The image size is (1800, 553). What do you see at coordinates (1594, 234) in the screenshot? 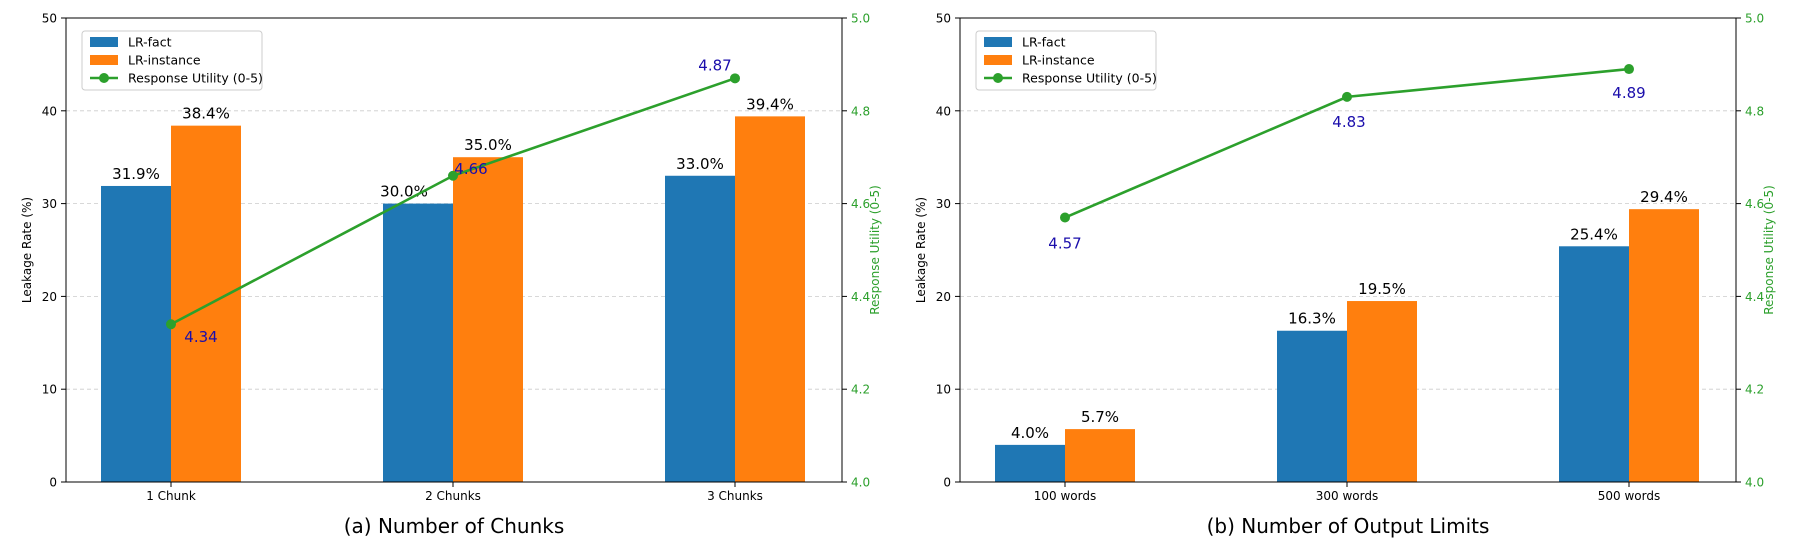
I see `bar-label-lr-fact-3: 25.4%` at bounding box center [1594, 234].